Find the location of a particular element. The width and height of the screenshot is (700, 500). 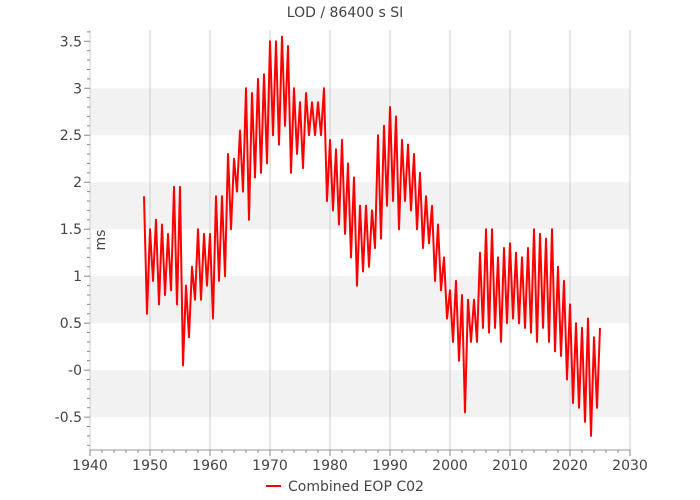

y-tick-label: 3.5 is located at coordinates (71, 42).